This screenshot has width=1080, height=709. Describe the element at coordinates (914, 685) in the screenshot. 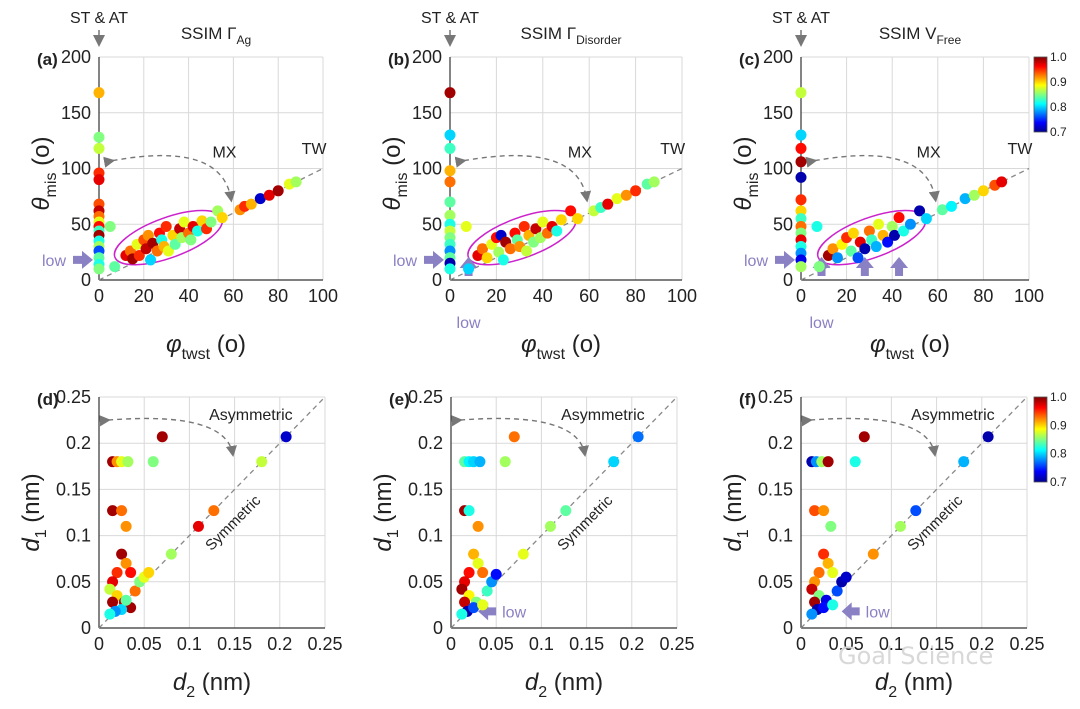

I see `x-axis-label-text: d2 (nm)` at that location.